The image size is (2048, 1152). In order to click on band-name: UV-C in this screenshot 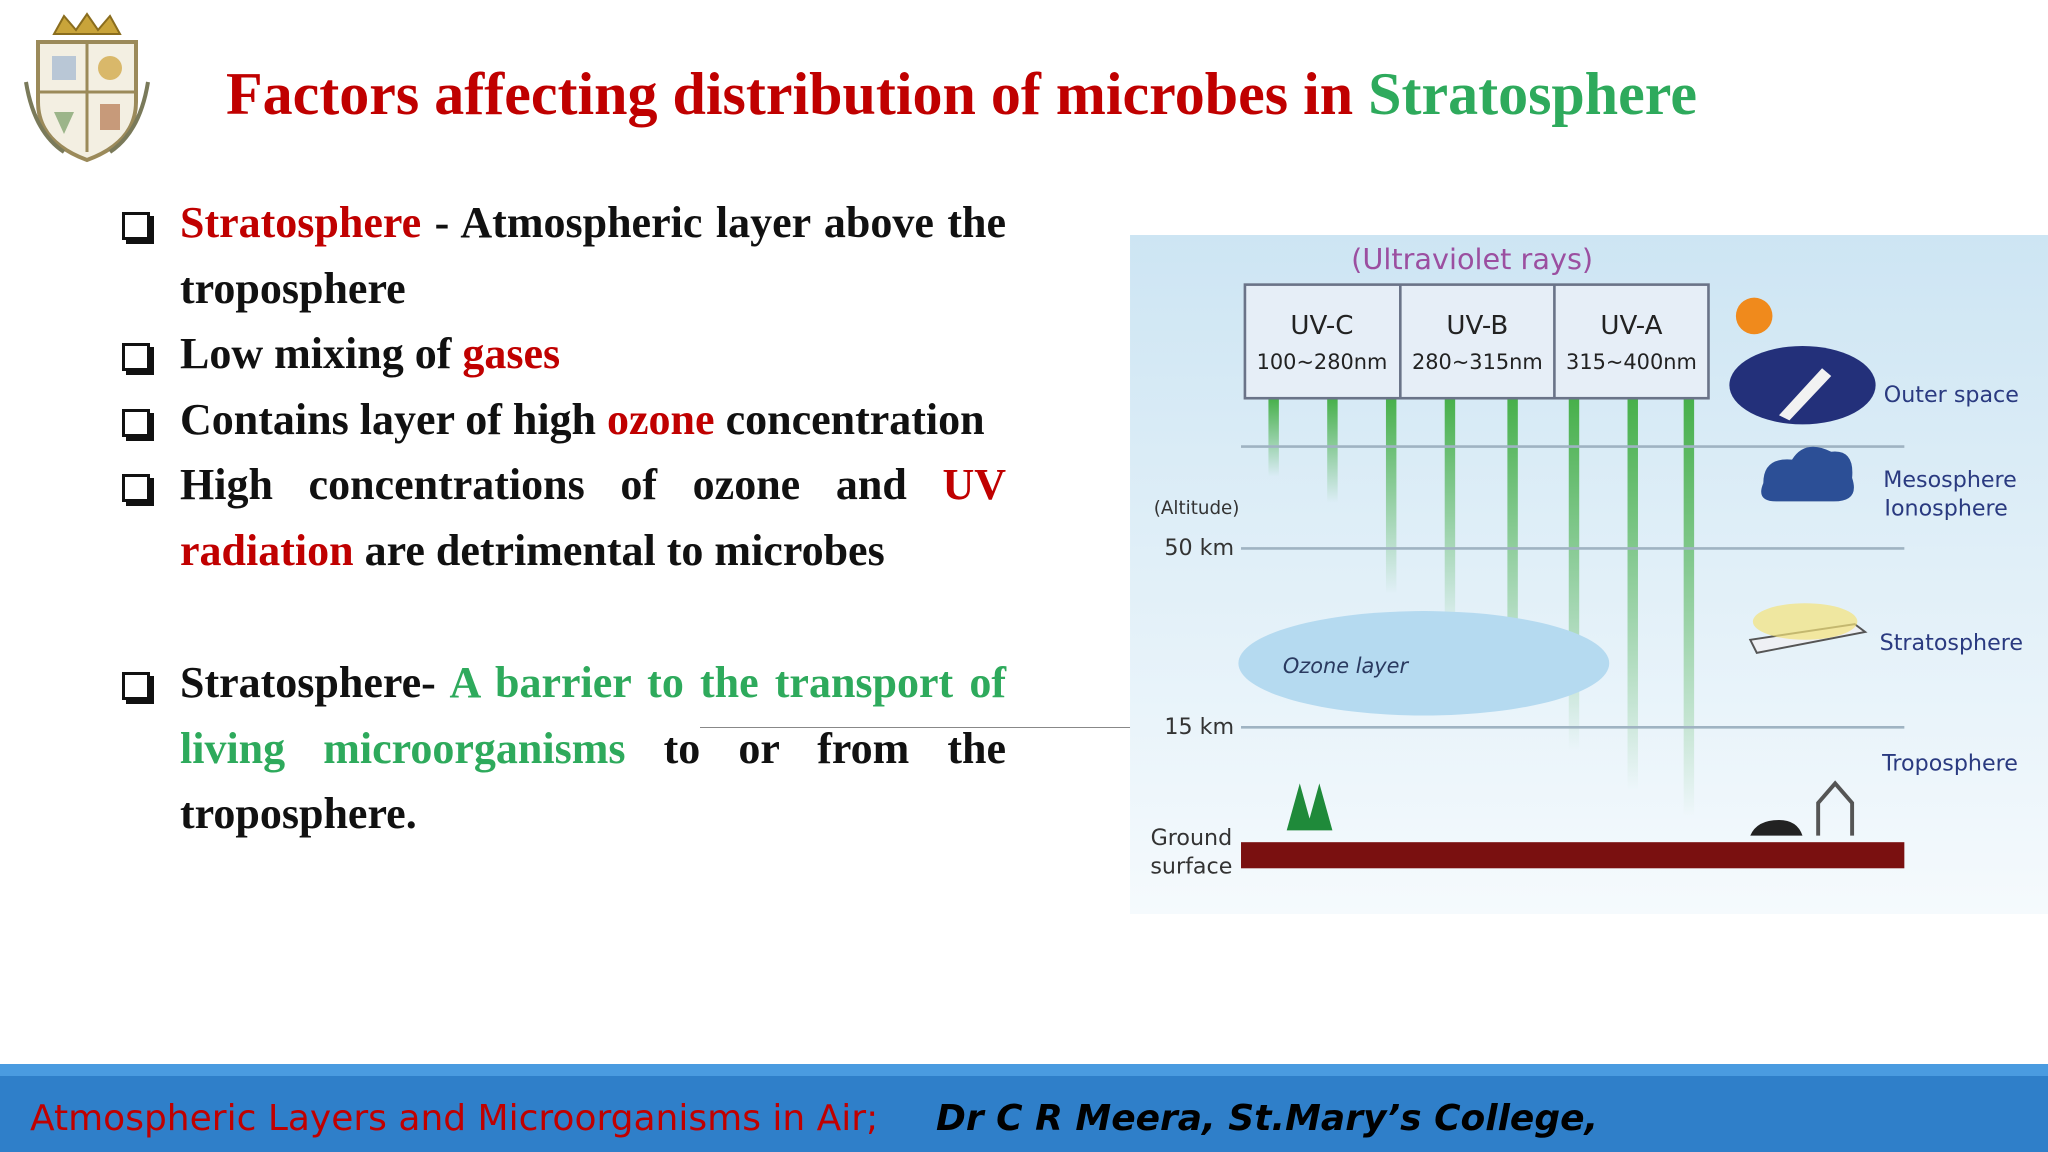, I will do `click(1321, 326)`.